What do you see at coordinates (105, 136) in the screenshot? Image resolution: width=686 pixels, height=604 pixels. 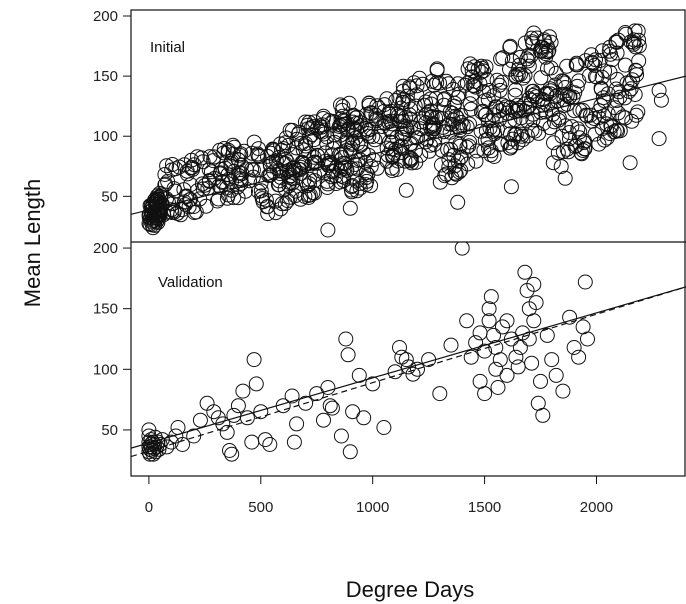 I see `y-tick-label-0-1: 100` at bounding box center [105, 136].